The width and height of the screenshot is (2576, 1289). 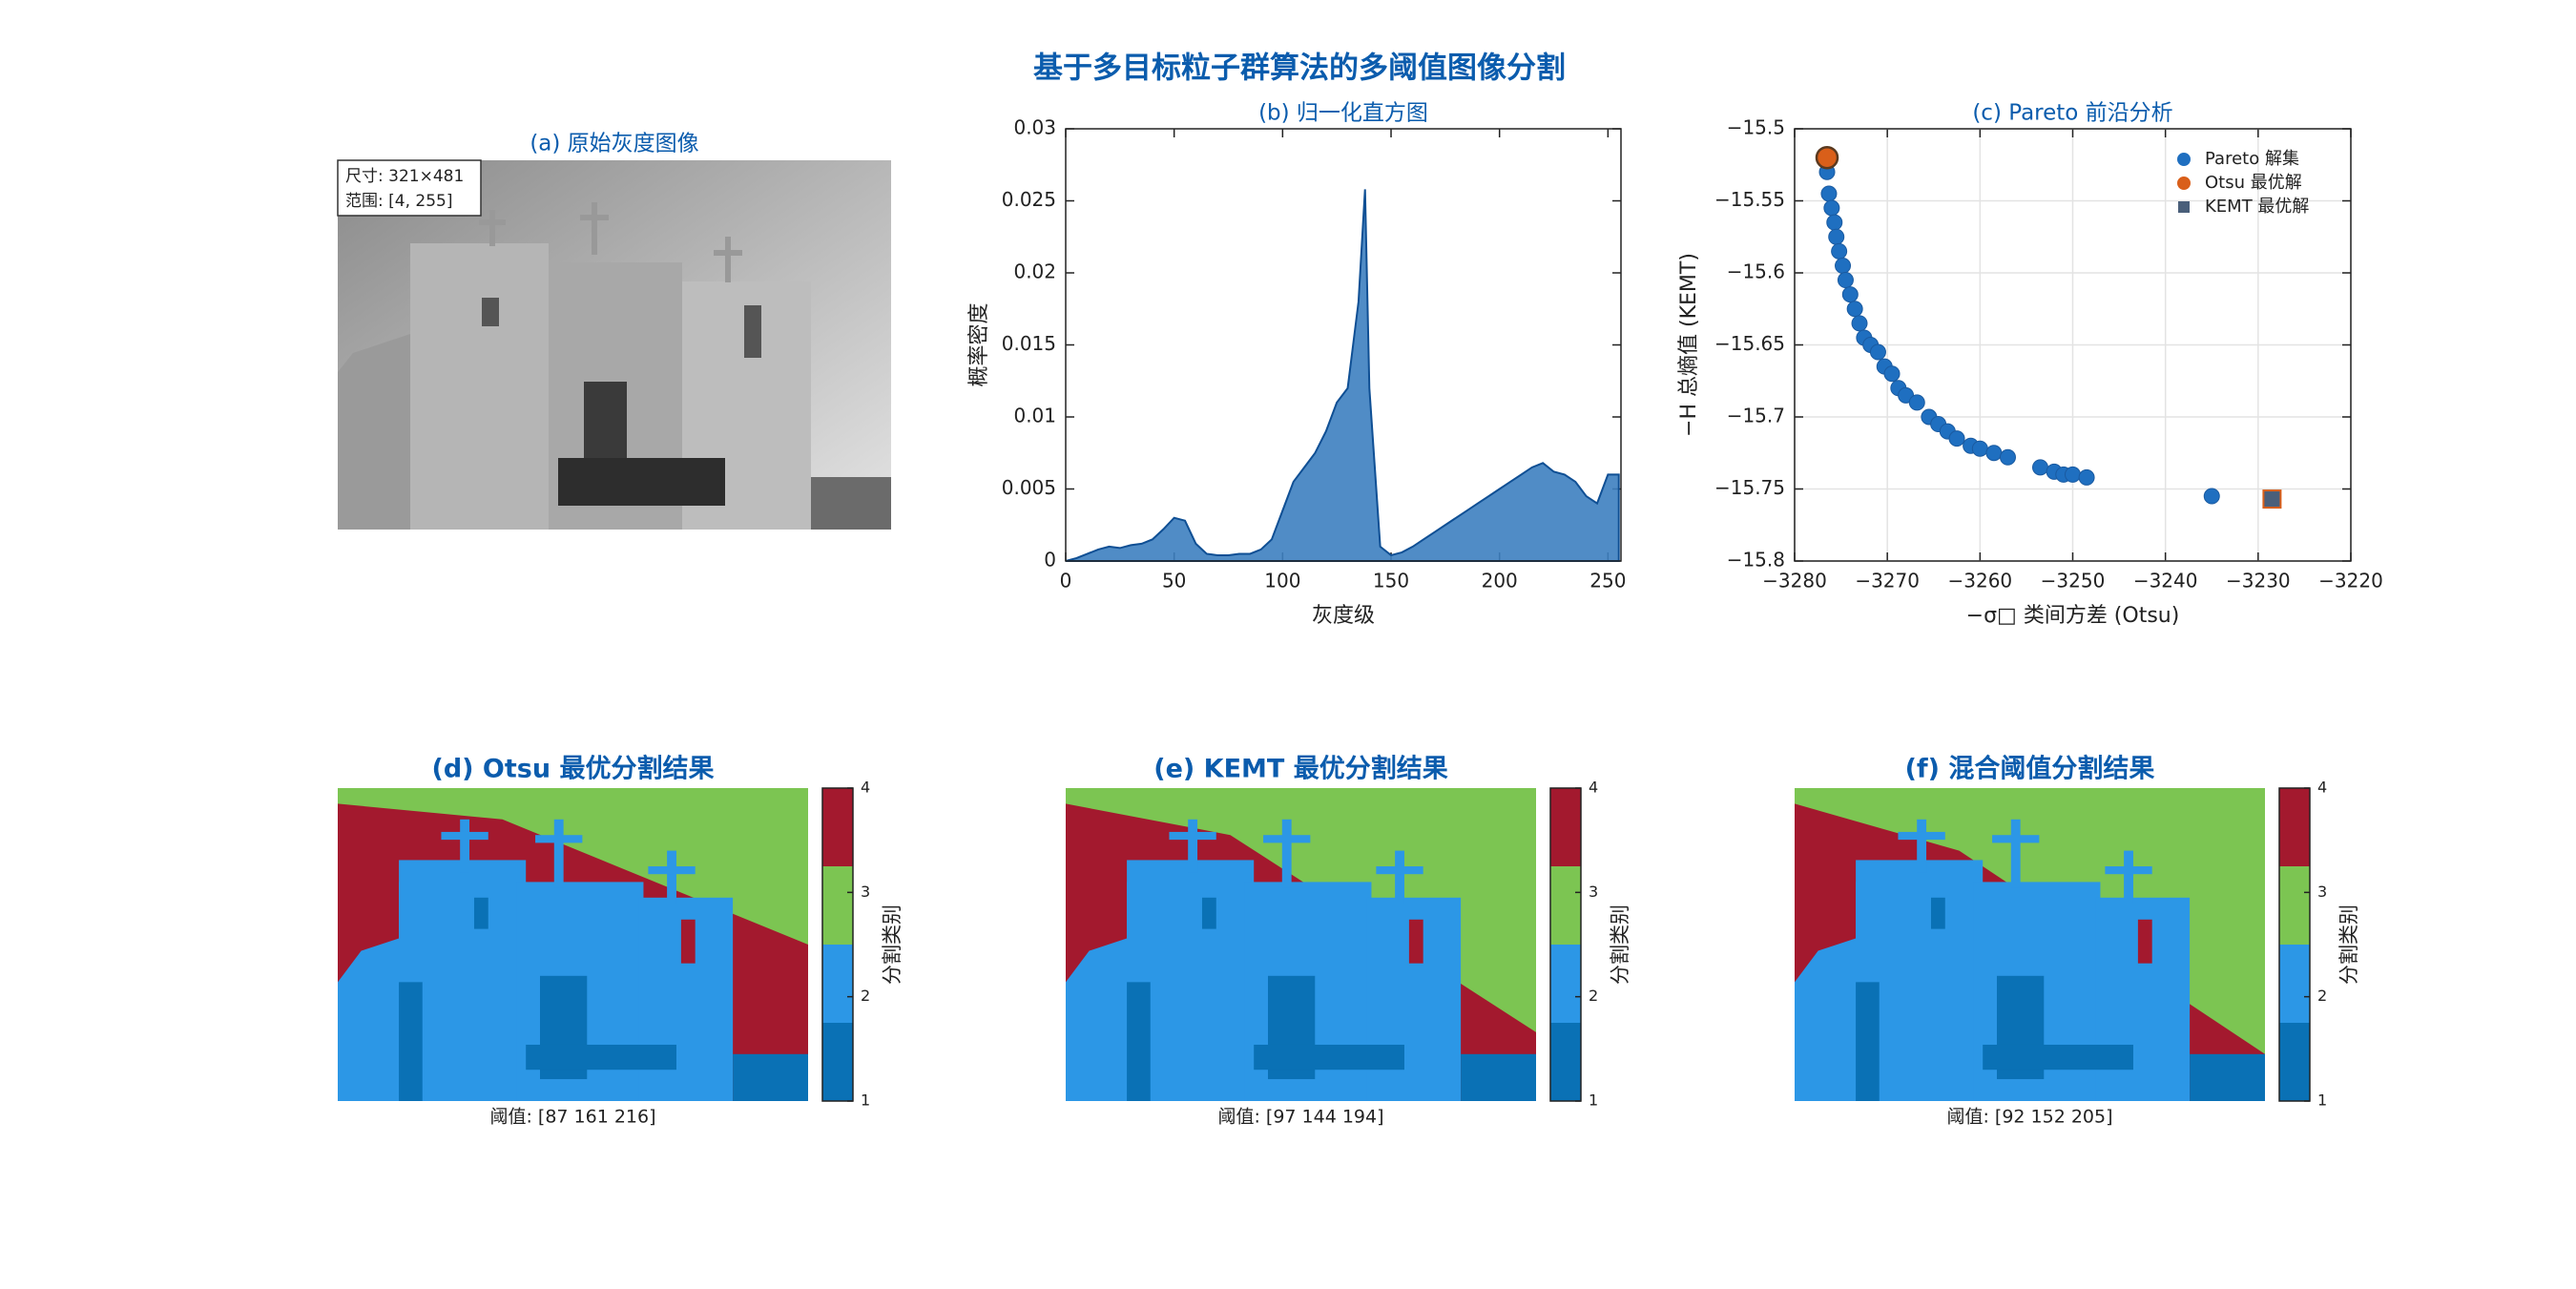 I want to click on area, so click(x=1342, y=376).